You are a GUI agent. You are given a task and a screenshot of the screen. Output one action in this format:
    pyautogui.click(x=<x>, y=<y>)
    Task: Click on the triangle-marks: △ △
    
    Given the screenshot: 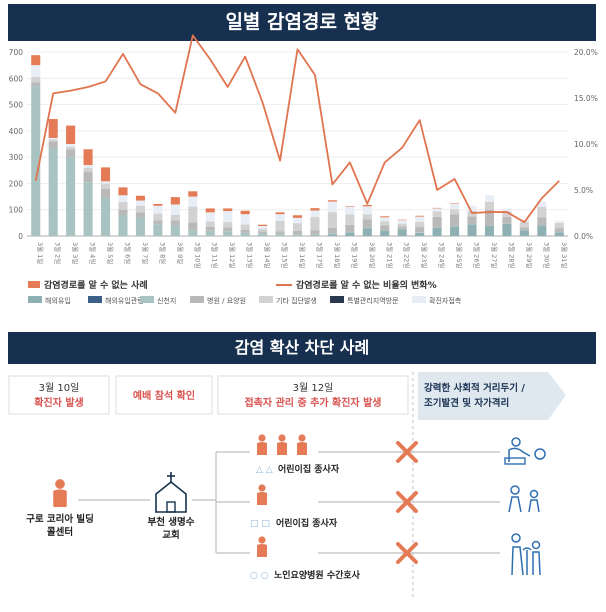 What is the action you would take?
    pyautogui.click(x=264, y=470)
    